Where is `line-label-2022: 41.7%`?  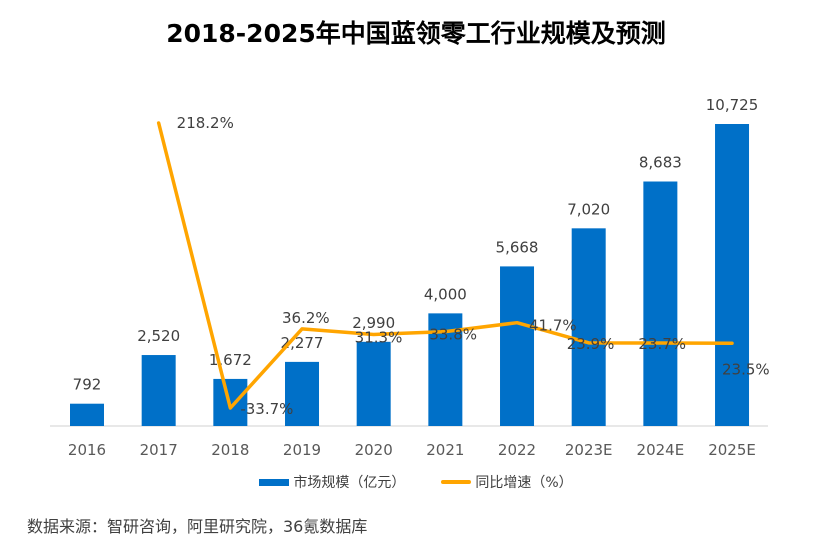 line-label-2022: 41.7% is located at coordinates (553, 326).